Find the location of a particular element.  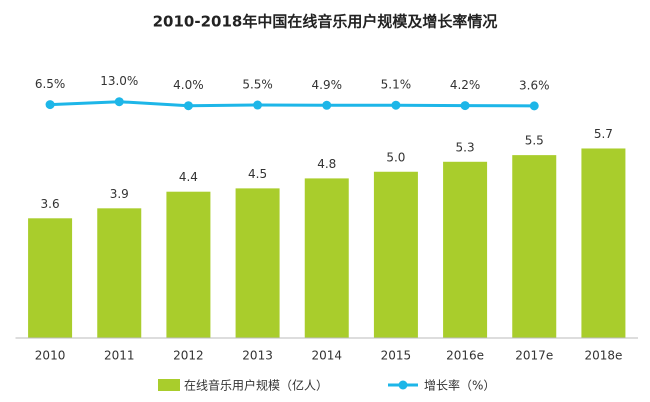

x-tick-label: 2015 is located at coordinates (396, 356).